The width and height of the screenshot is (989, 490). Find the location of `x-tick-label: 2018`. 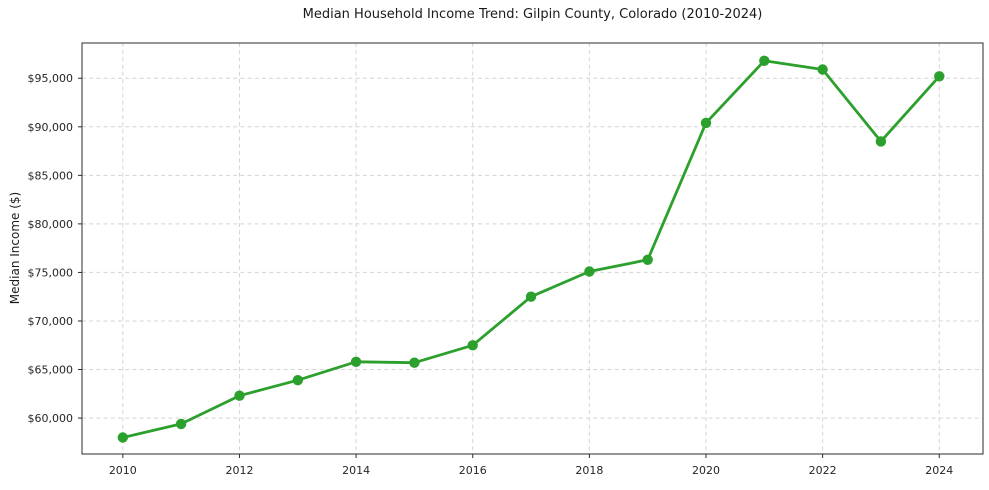

x-tick-label: 2018 is located at coordinates (589, 470).